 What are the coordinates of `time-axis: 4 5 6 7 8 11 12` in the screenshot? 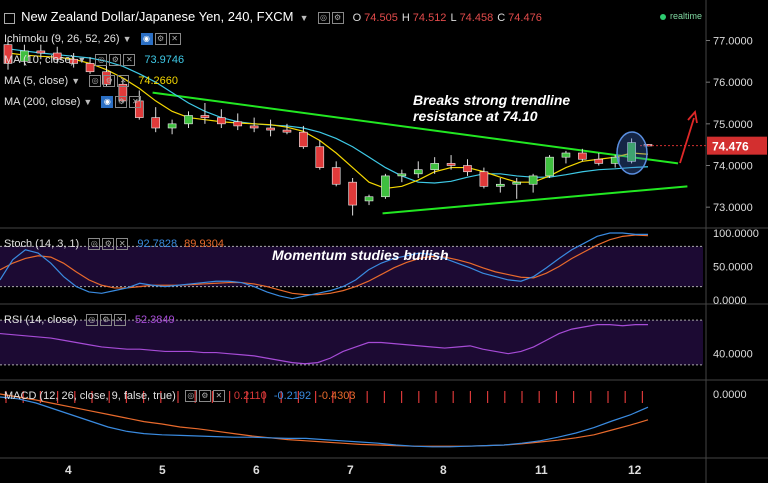 It's located at (353, 470).